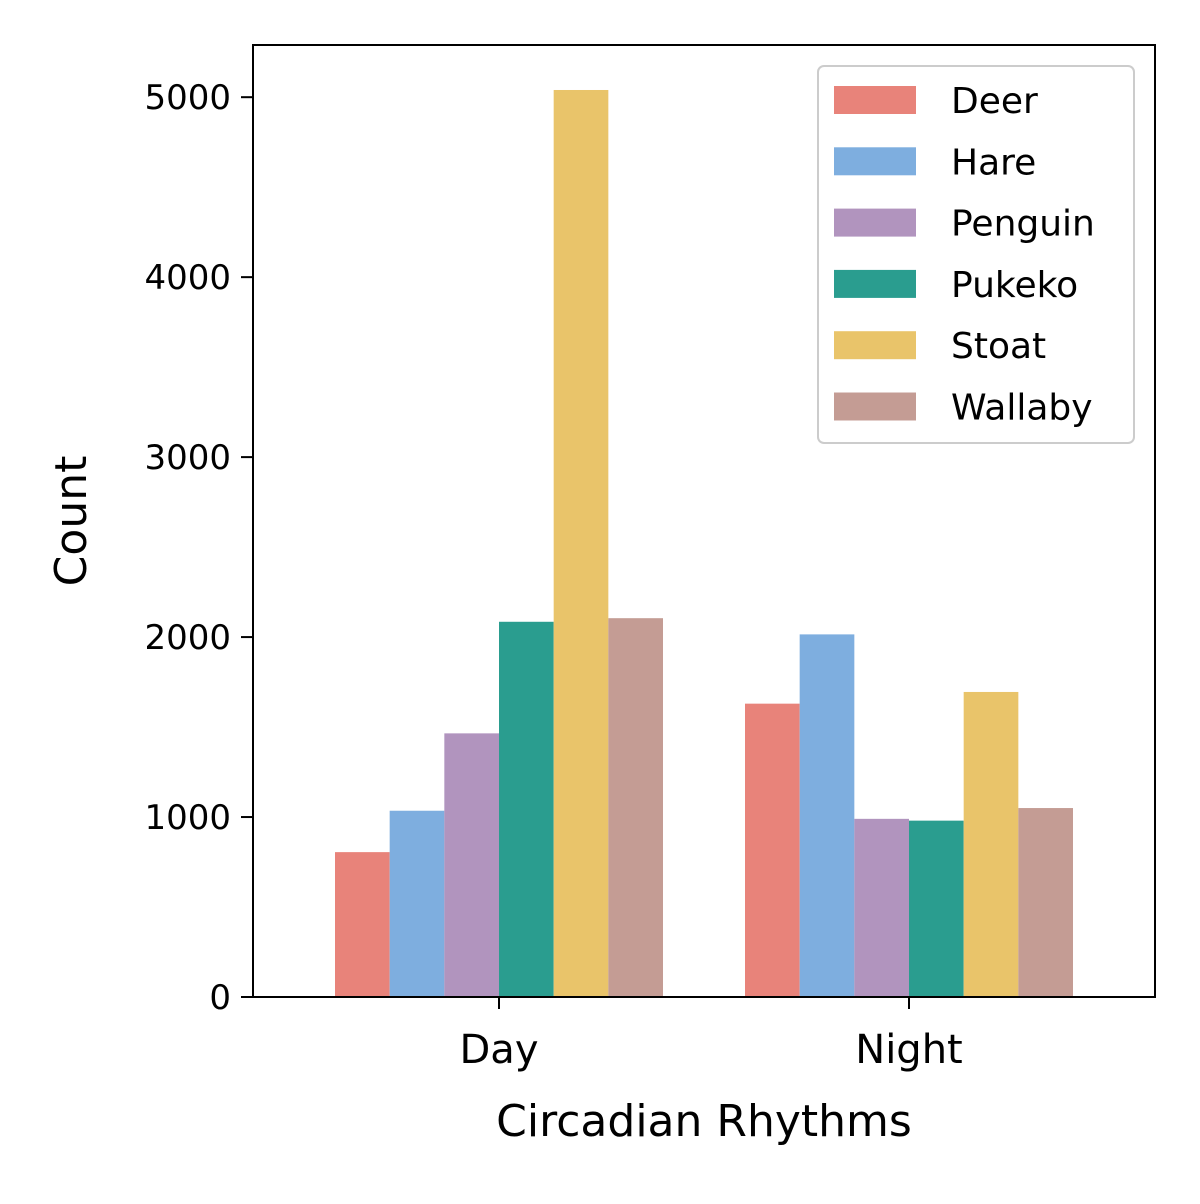 This screenshot has width=1200, height=1204. What do you see at coordinates (875, 406) in the screenshot?
I see `legend-swatch-wallaby` at bounding box center [875, 406].